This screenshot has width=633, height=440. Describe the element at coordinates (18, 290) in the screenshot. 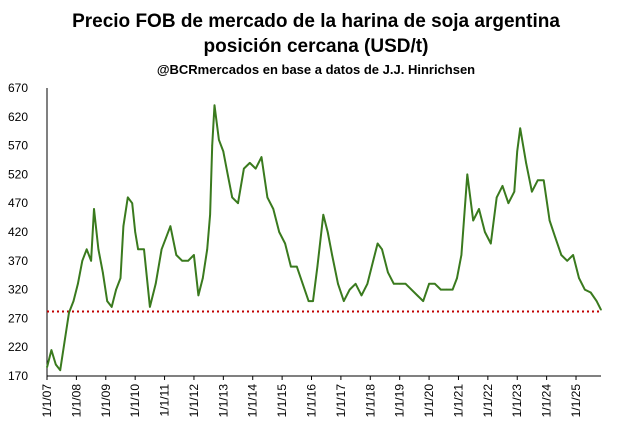

I see `y-tick-label: 320` at that location.